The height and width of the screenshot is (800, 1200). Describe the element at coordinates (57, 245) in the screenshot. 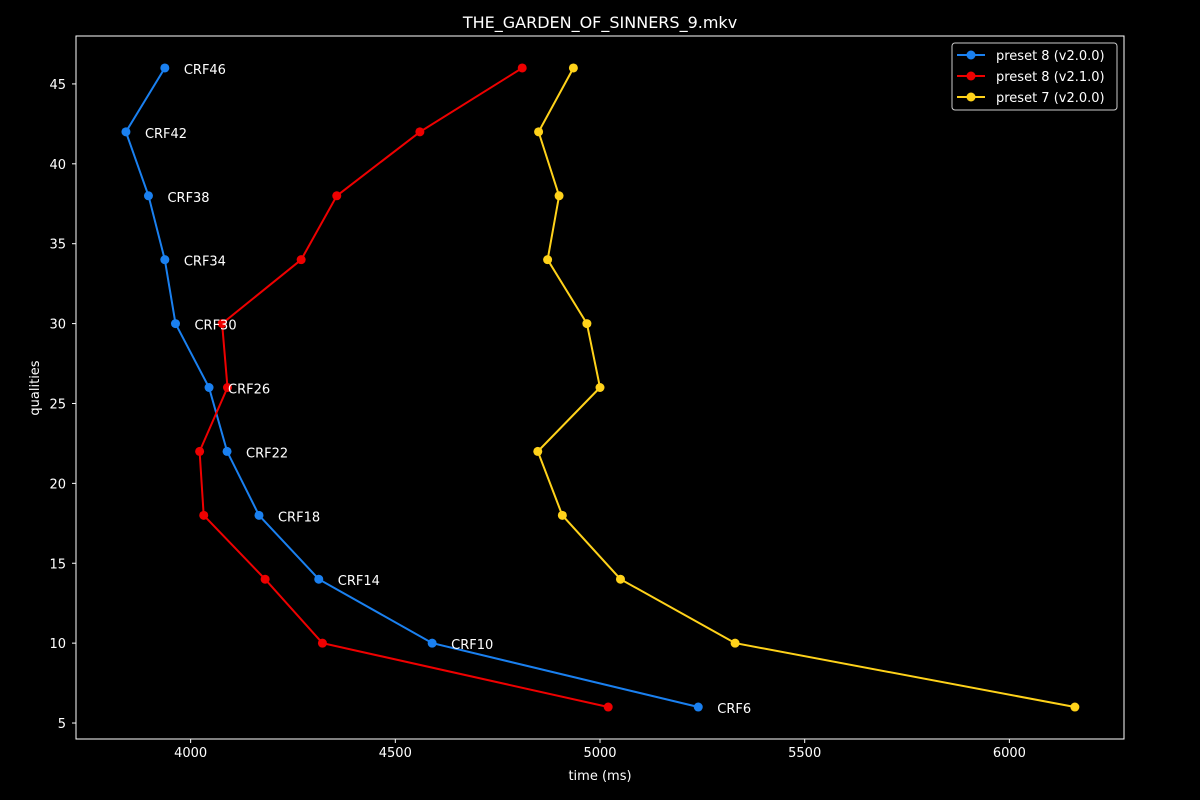

I see `y-tick-label: 35` at that location.